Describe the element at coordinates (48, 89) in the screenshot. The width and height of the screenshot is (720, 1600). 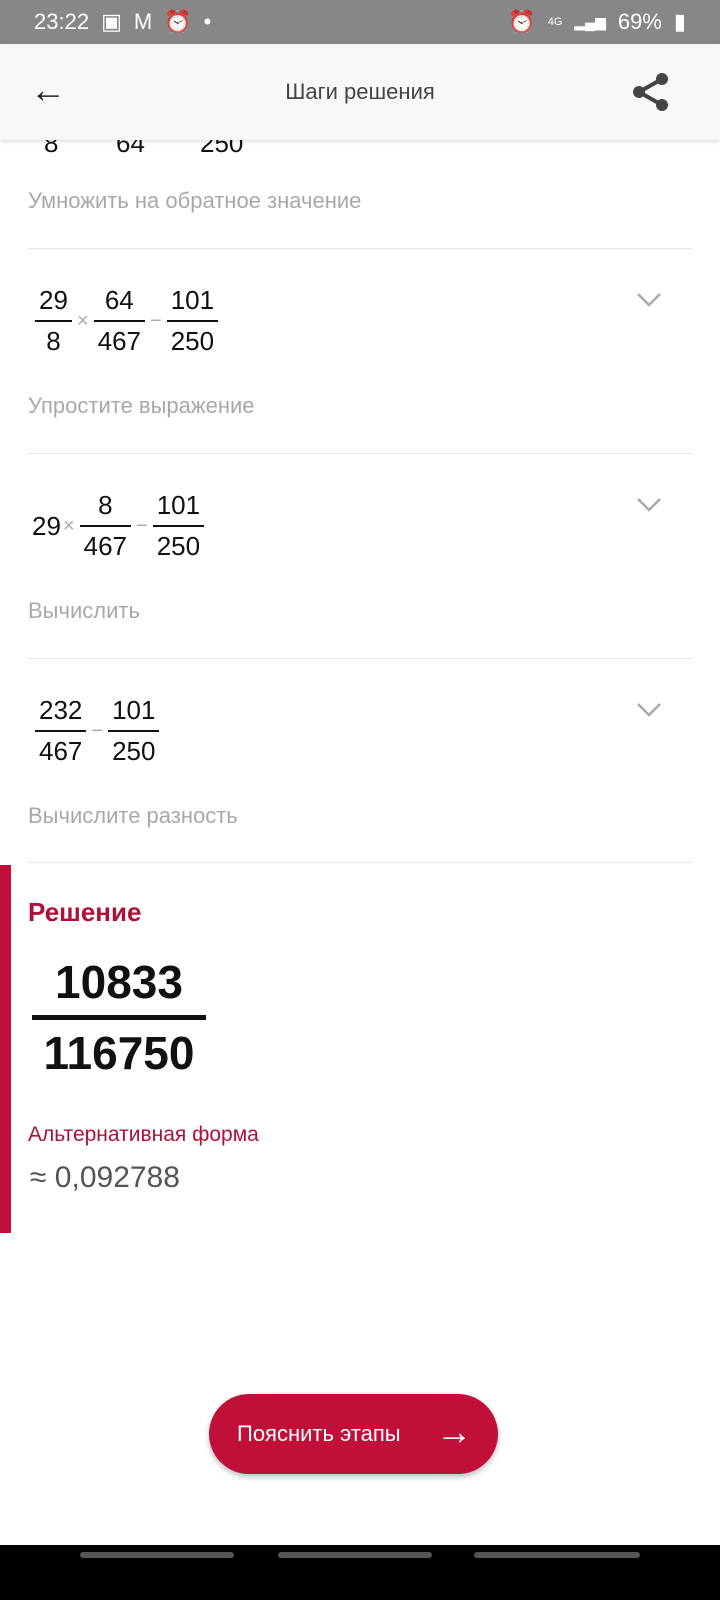
I see `back-arrow-icon: ←` at that location.